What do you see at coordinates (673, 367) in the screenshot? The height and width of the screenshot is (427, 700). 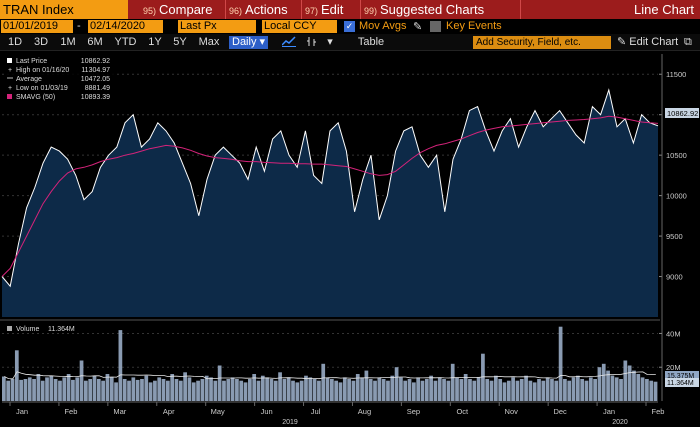 I see `volume-tick-label: 20M` at bounding box center [673, 367].